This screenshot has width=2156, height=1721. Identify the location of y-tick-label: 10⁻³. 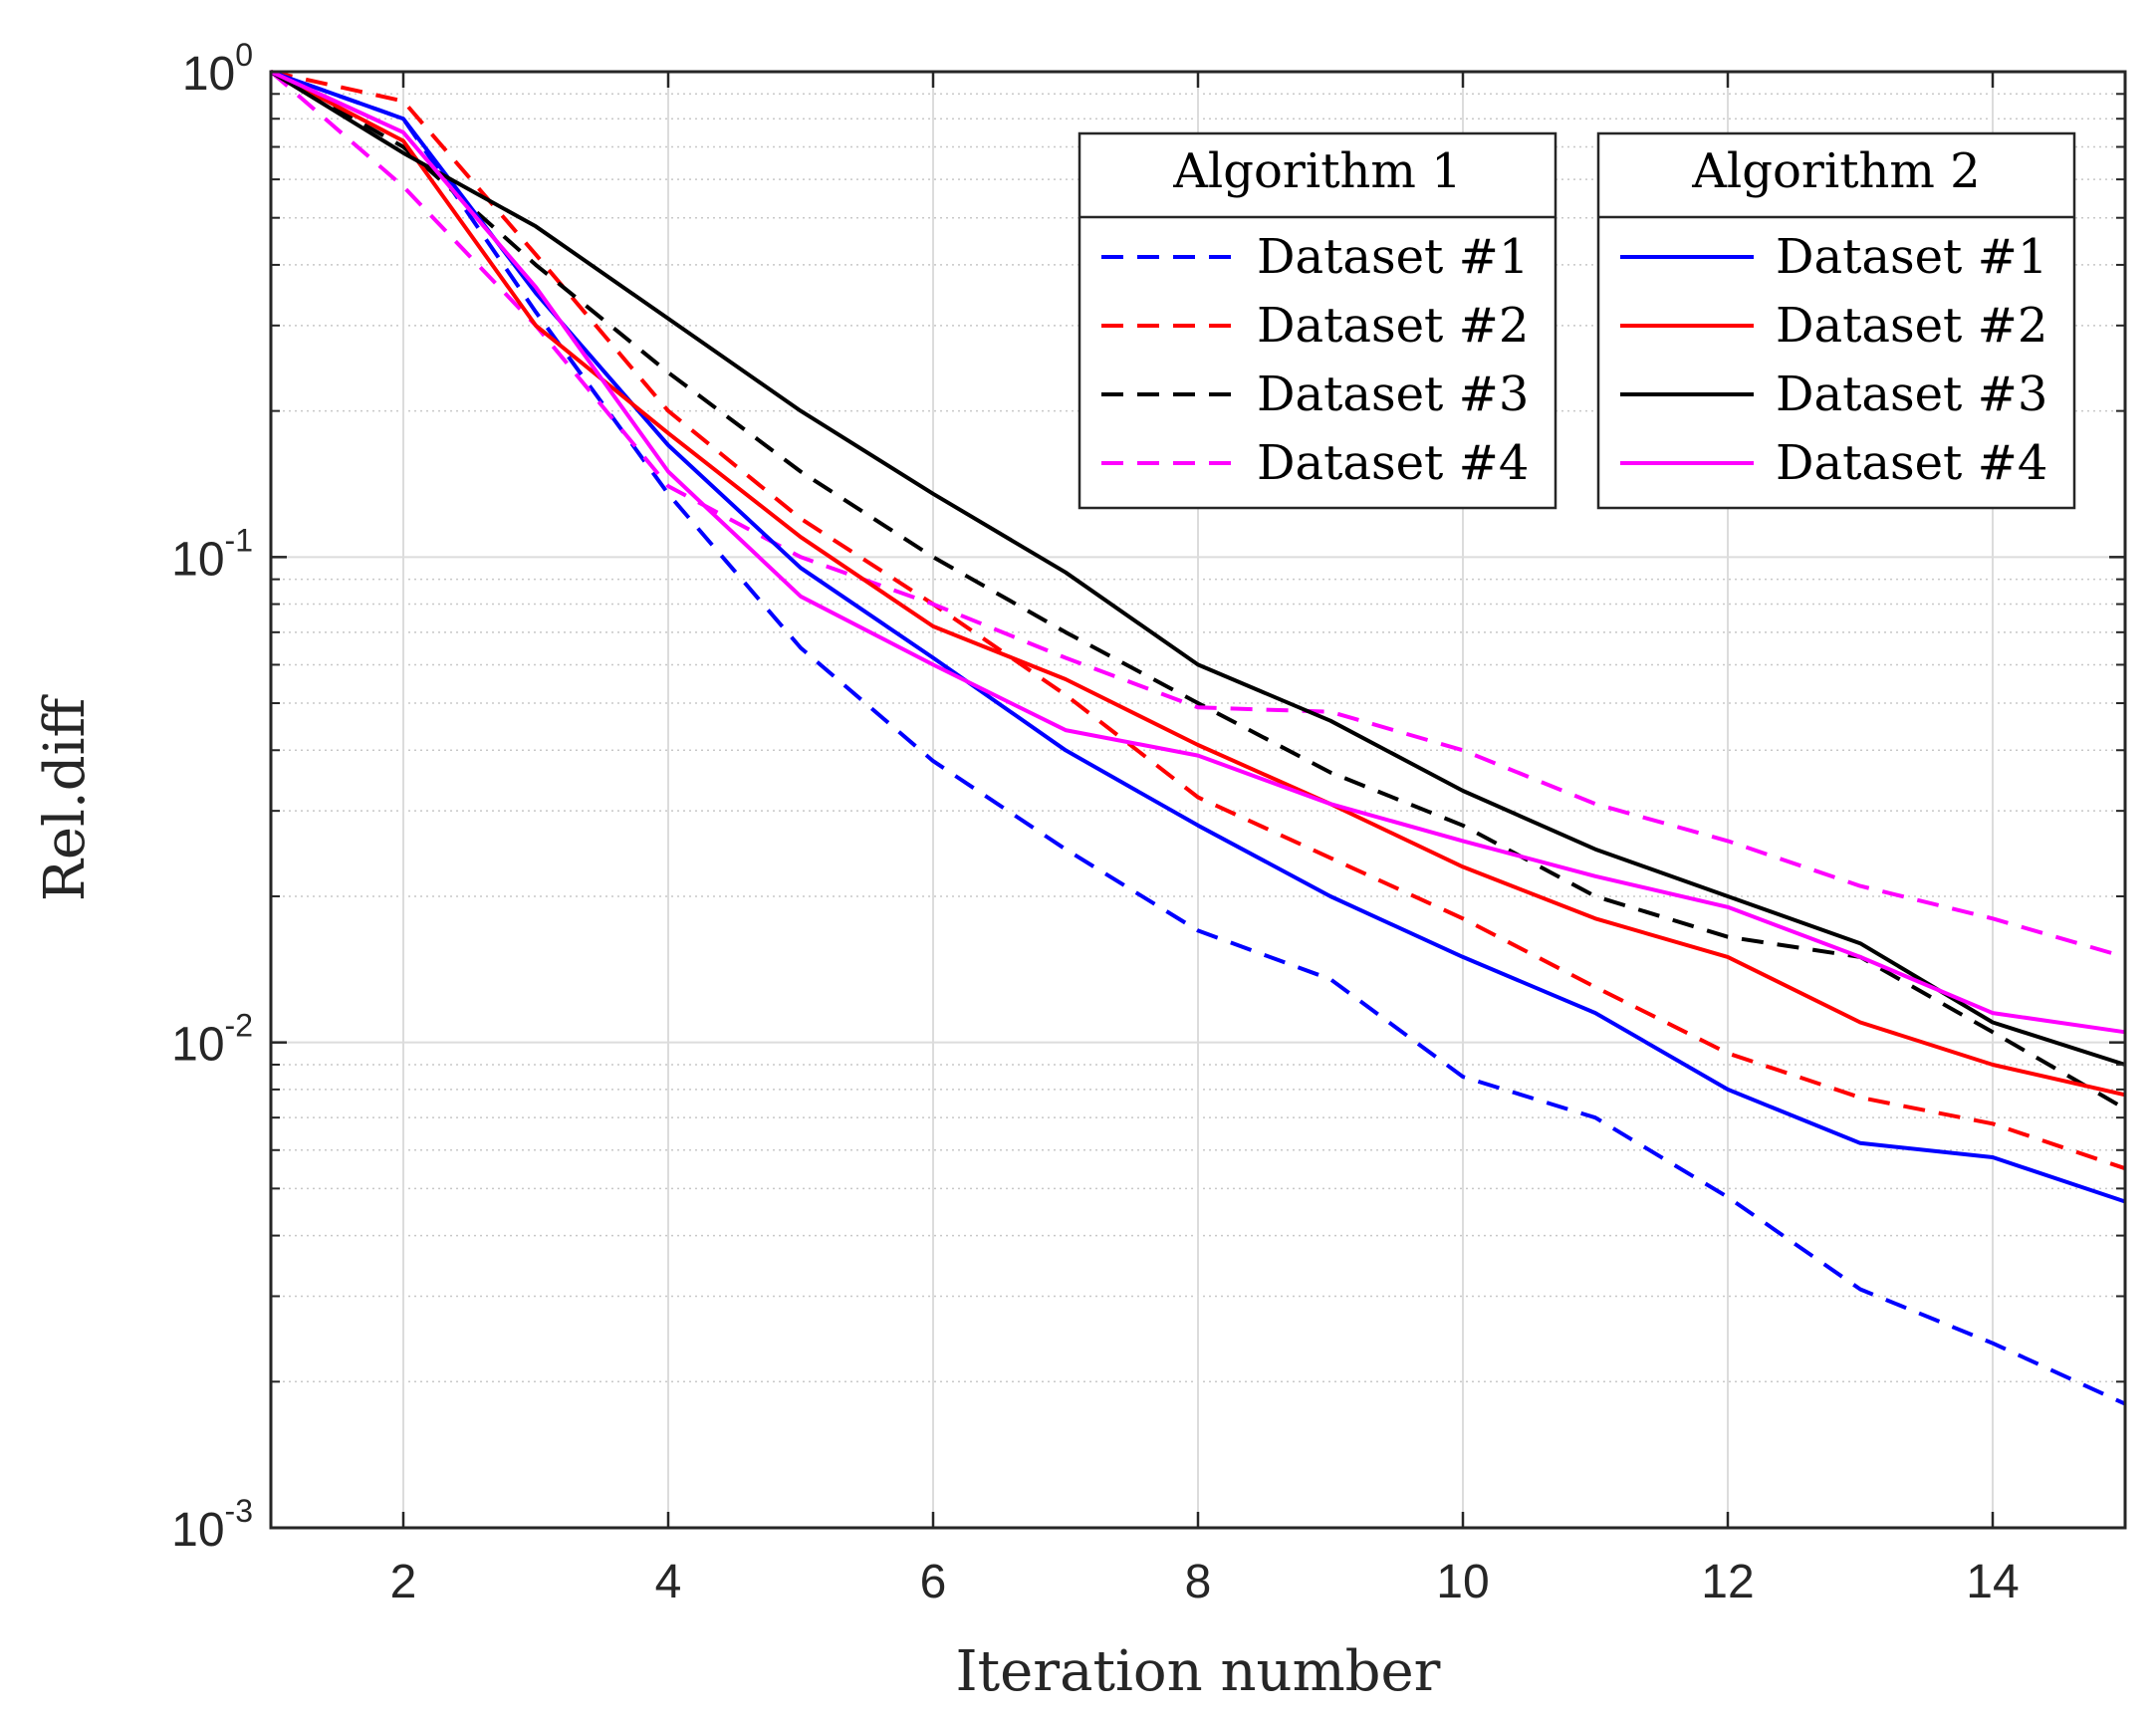
(212, 1525).